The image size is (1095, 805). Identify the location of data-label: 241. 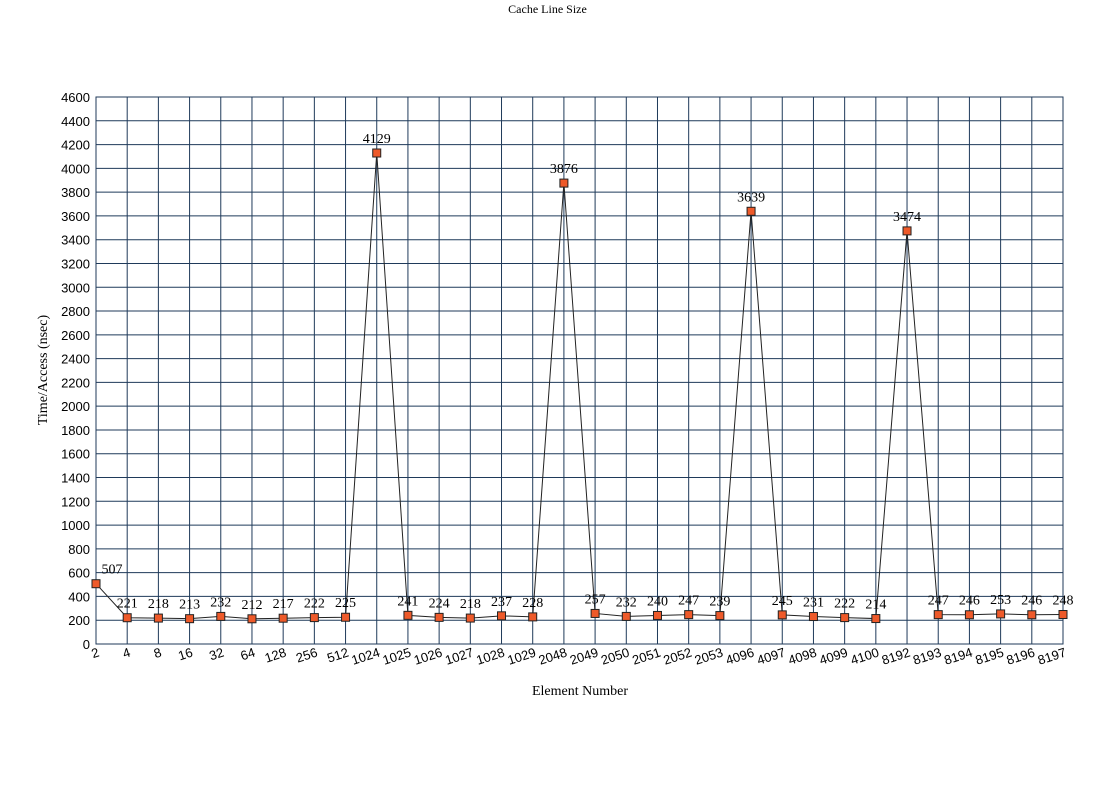
(407, 601).